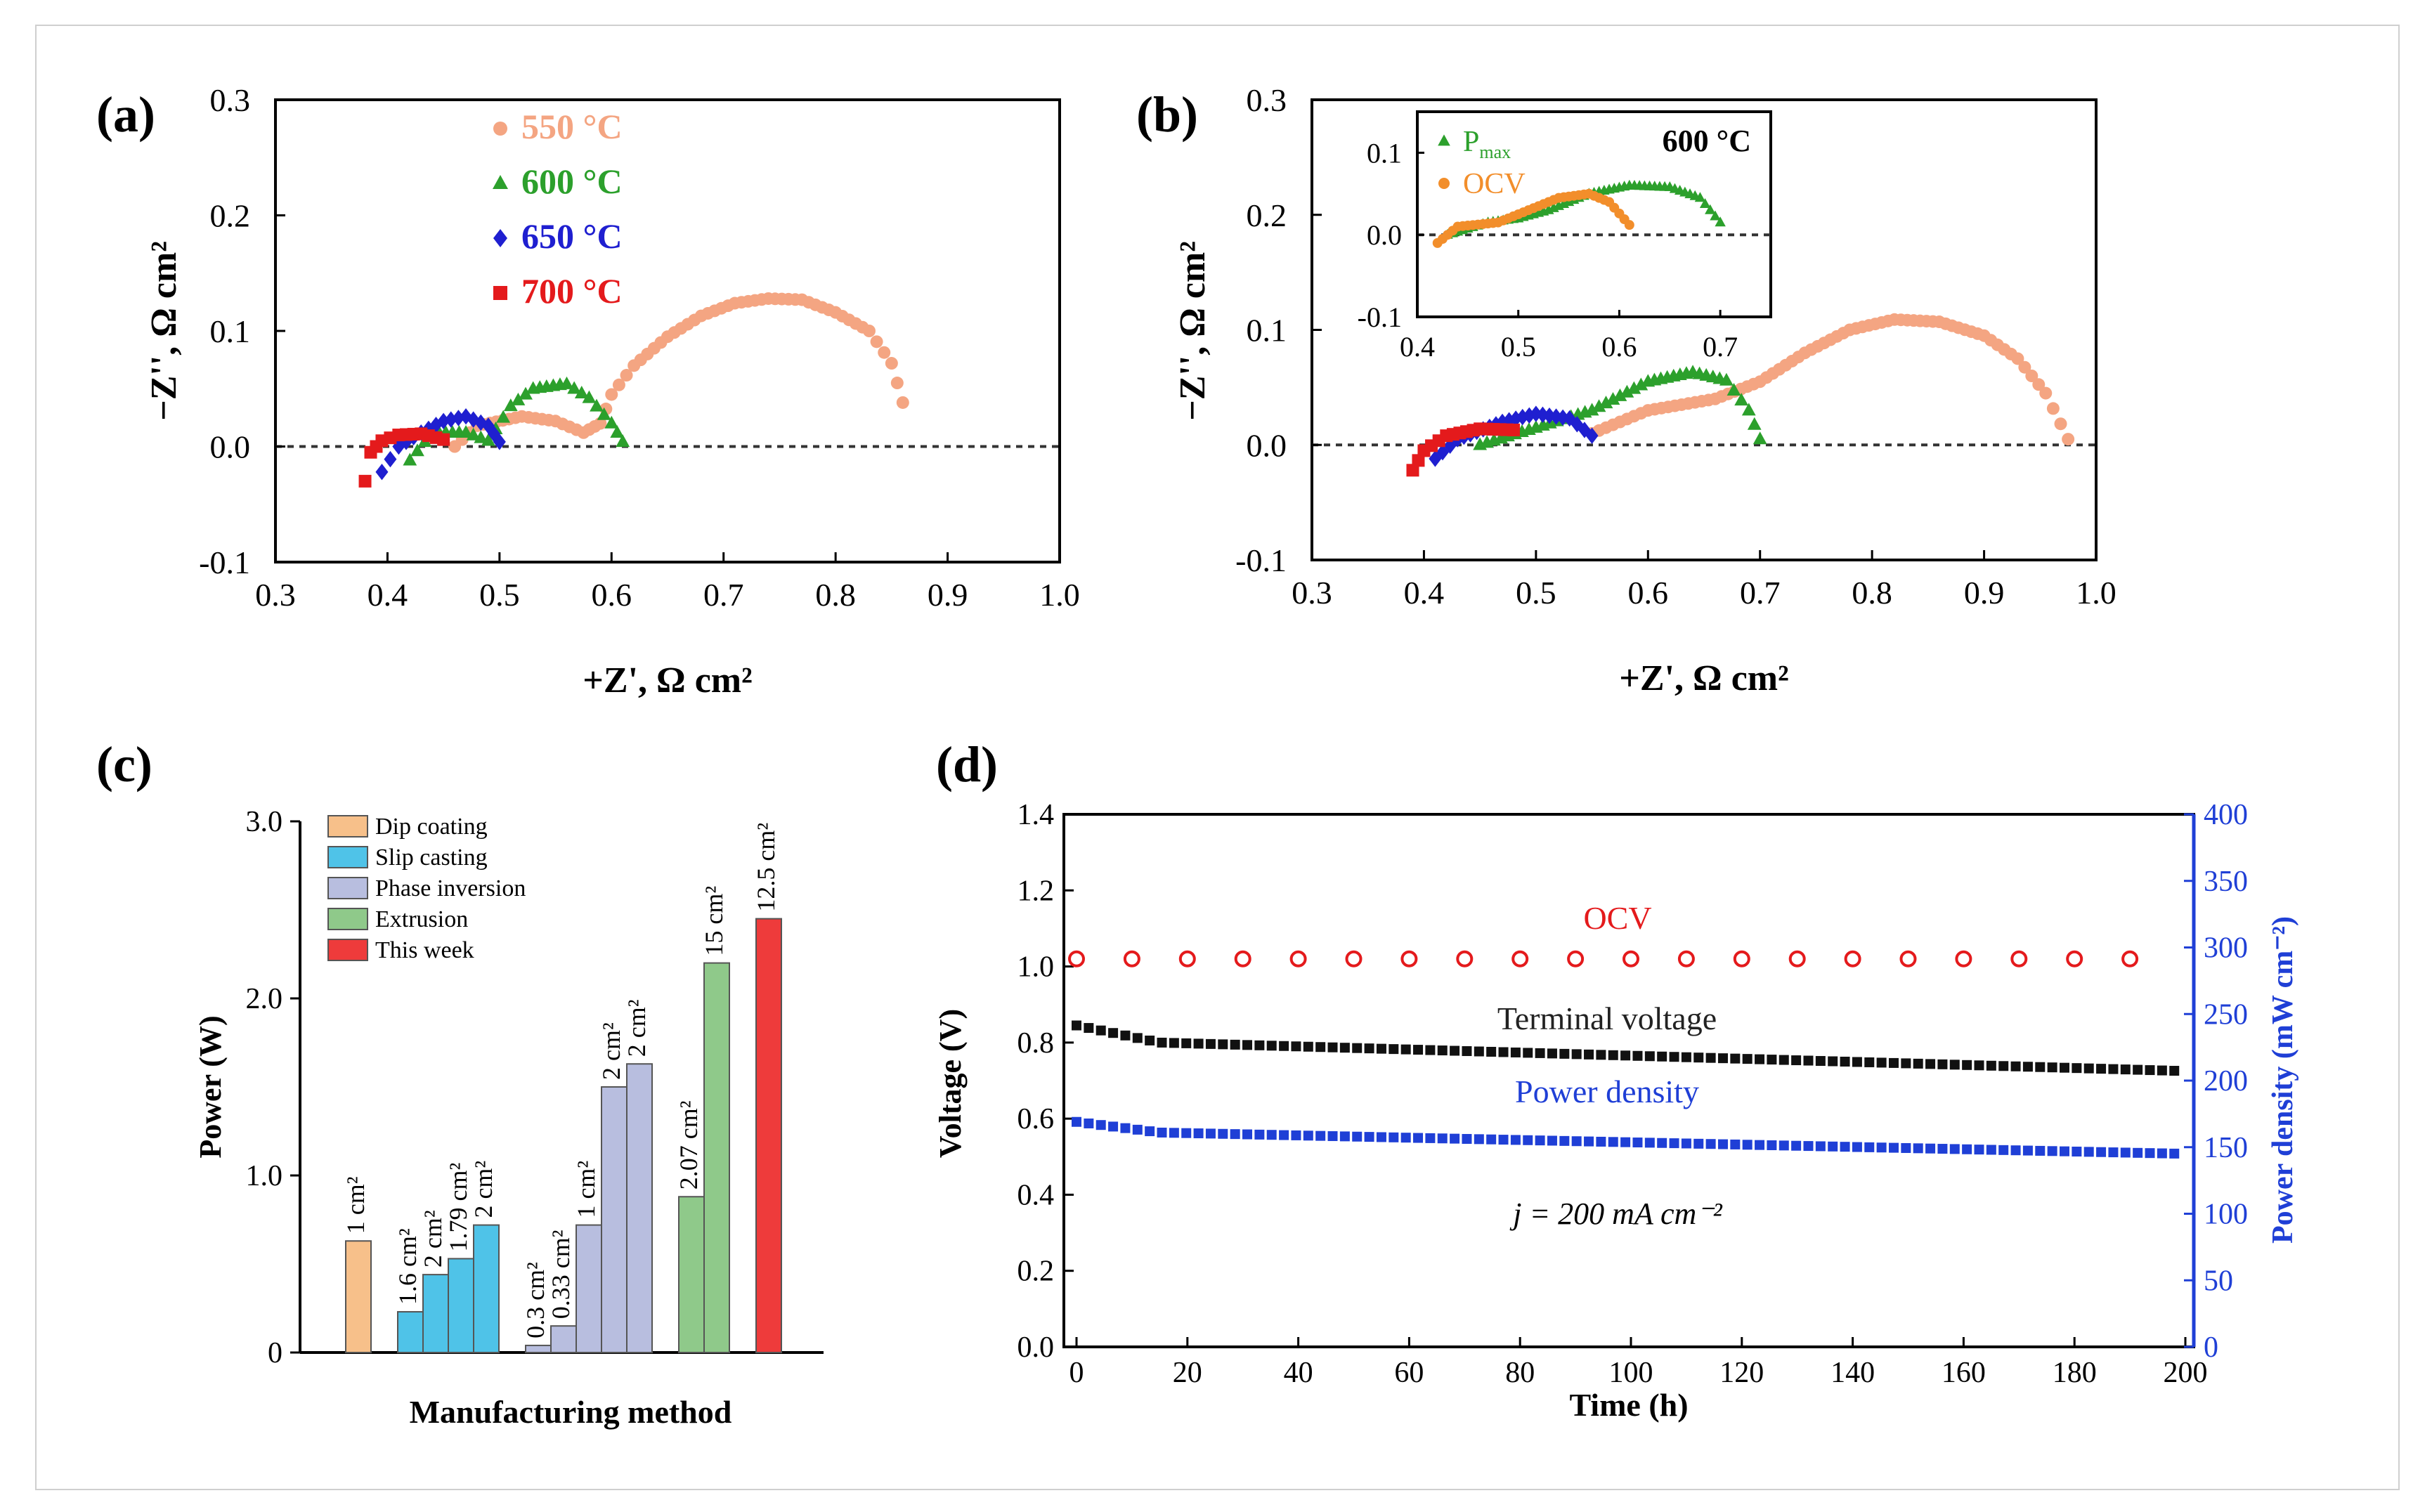  What do you see at coordinates (1193, 331) in the screenshot?
I see `panel-b-ylabel: −Z'', Ω cm²` at bounding box center [1193, 331].